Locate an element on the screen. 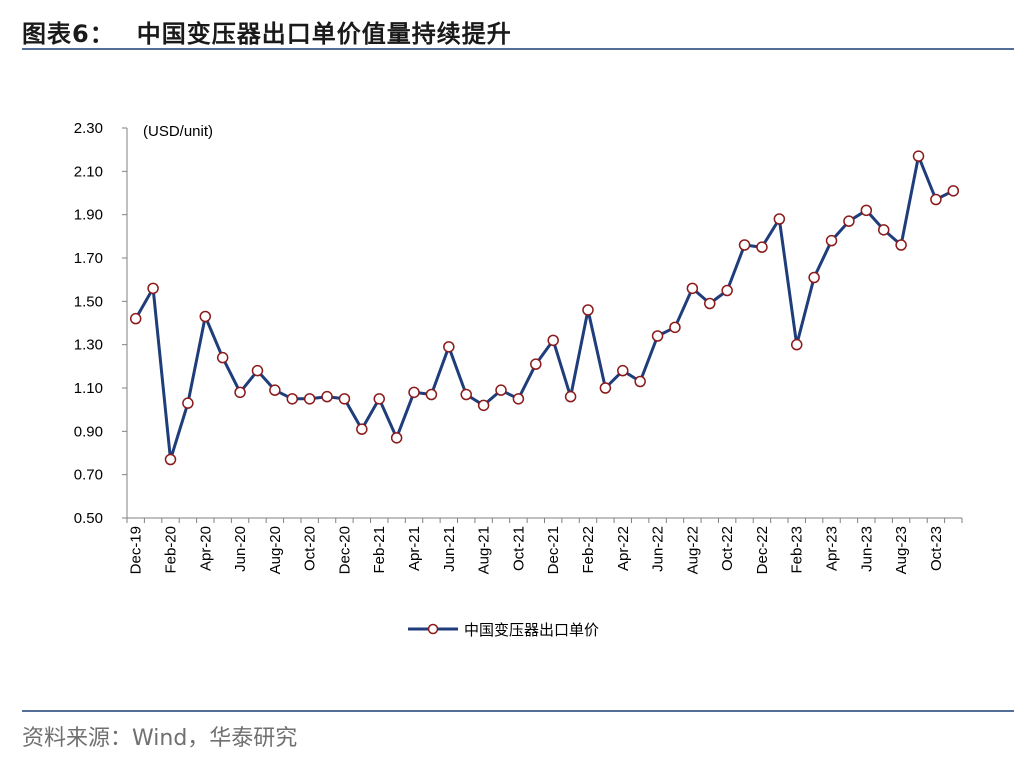 The height and width of the screenshot is (760, 1036). y-tick-label: 1.30 is located at coordinates (88, 345).